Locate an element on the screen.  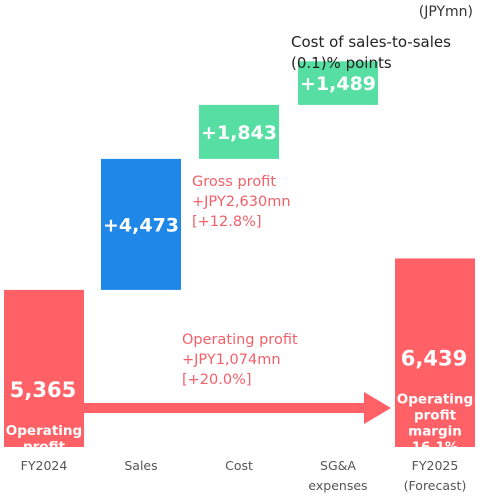
cost-ratio-note-line2: (0.1)% points is located at coordinates (341, 63).